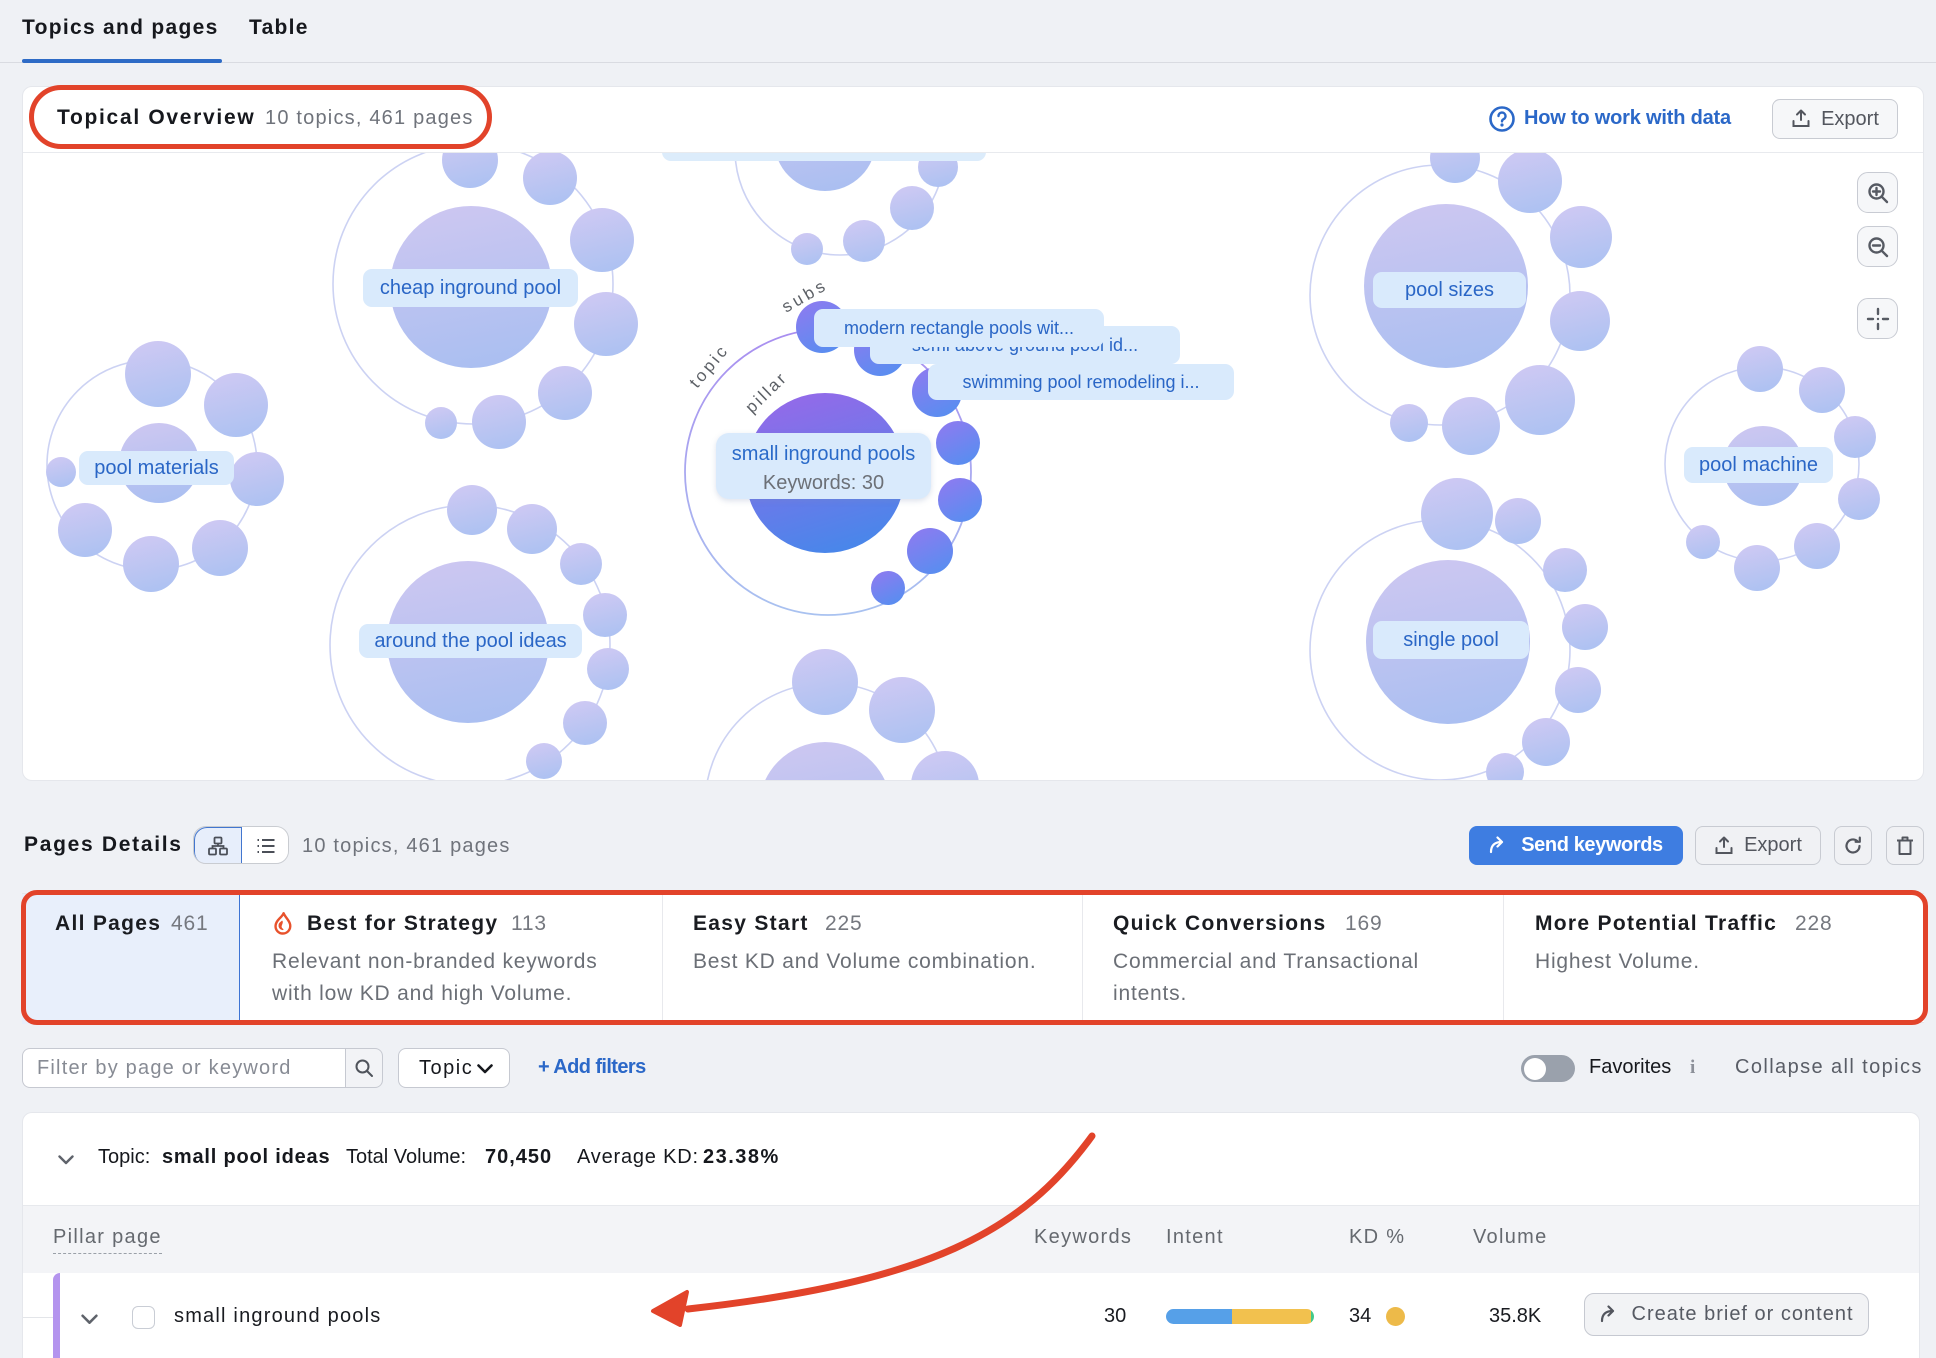 This screenshot has height=1358, width=1936. Describe the element at coordinates (709, 365) in the screenshot. I see `svg-text: topic` at that location.